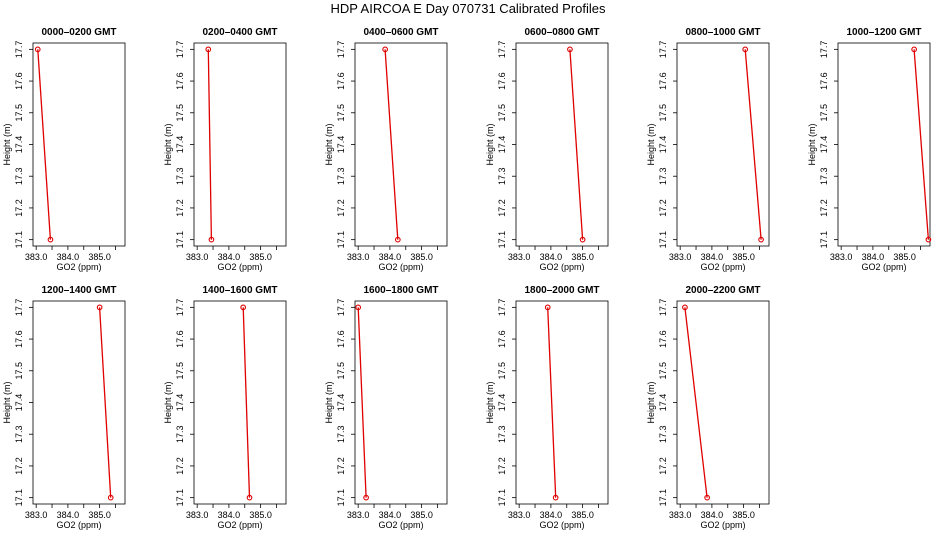 This screenshot has width=936, height=540. I want to click on panel-title: 2000–2200 GMT, so click(722, 290).